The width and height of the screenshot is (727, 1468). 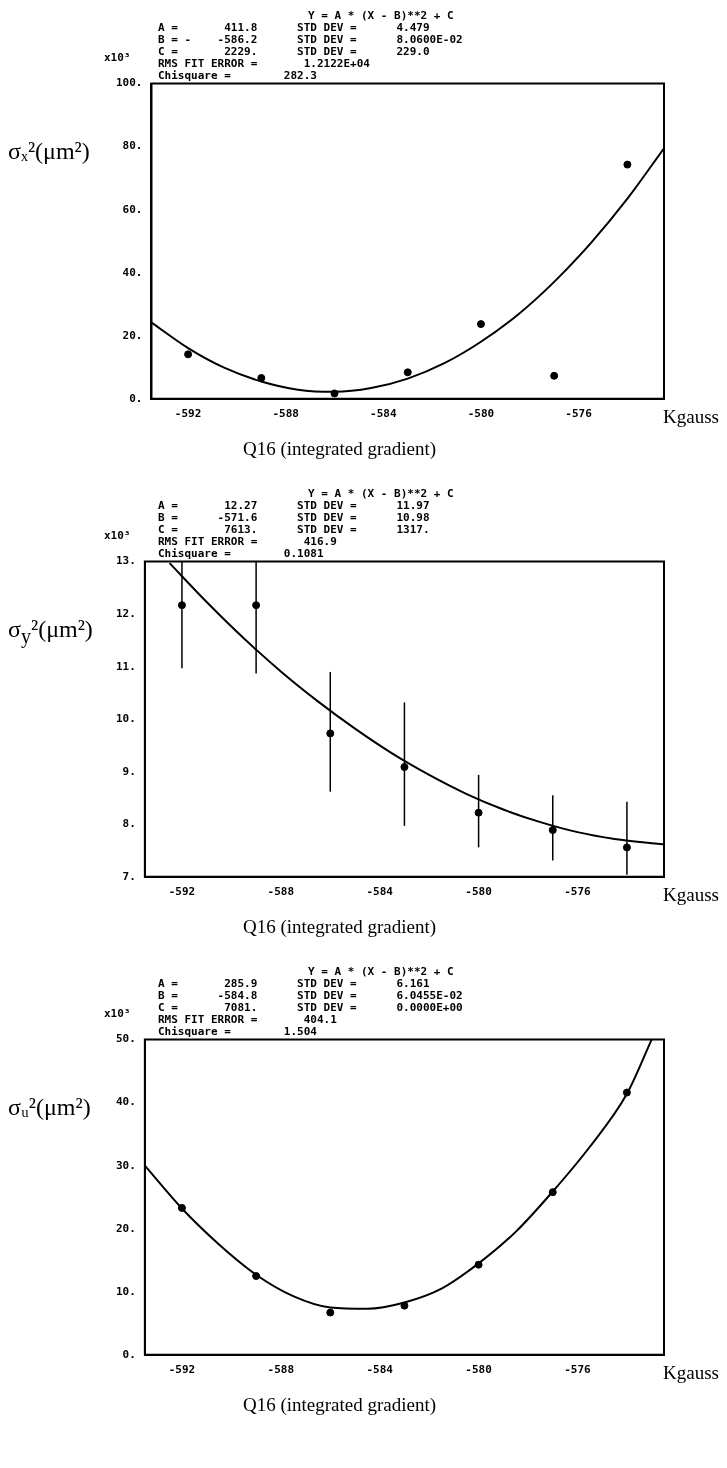 What do you see at coordinates (132, 209) in the screenshot?
I see `y-tick-label: 60.` at bounding box center [132, 209].